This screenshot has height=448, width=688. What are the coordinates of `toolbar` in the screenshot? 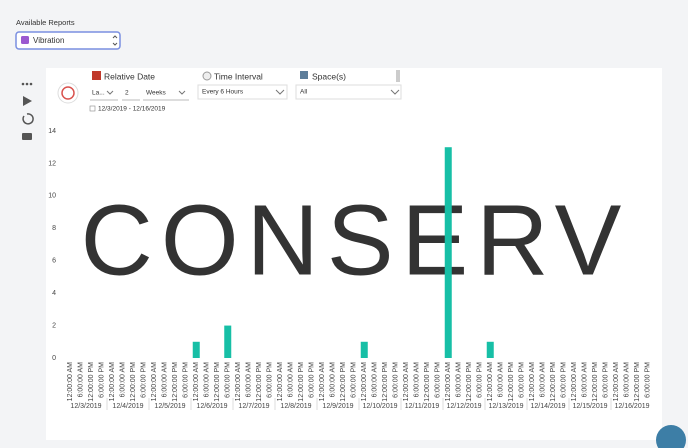 It's located at (27, 111).